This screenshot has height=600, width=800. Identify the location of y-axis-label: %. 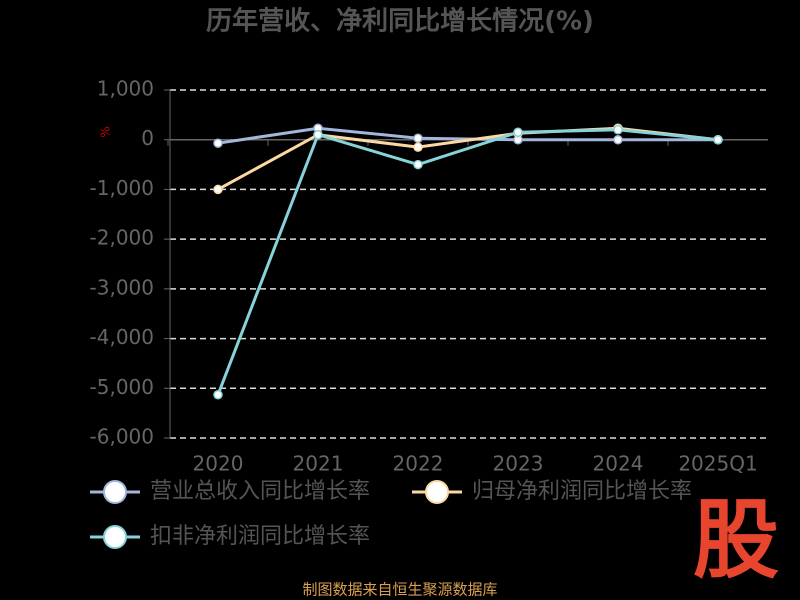
(106, 131).